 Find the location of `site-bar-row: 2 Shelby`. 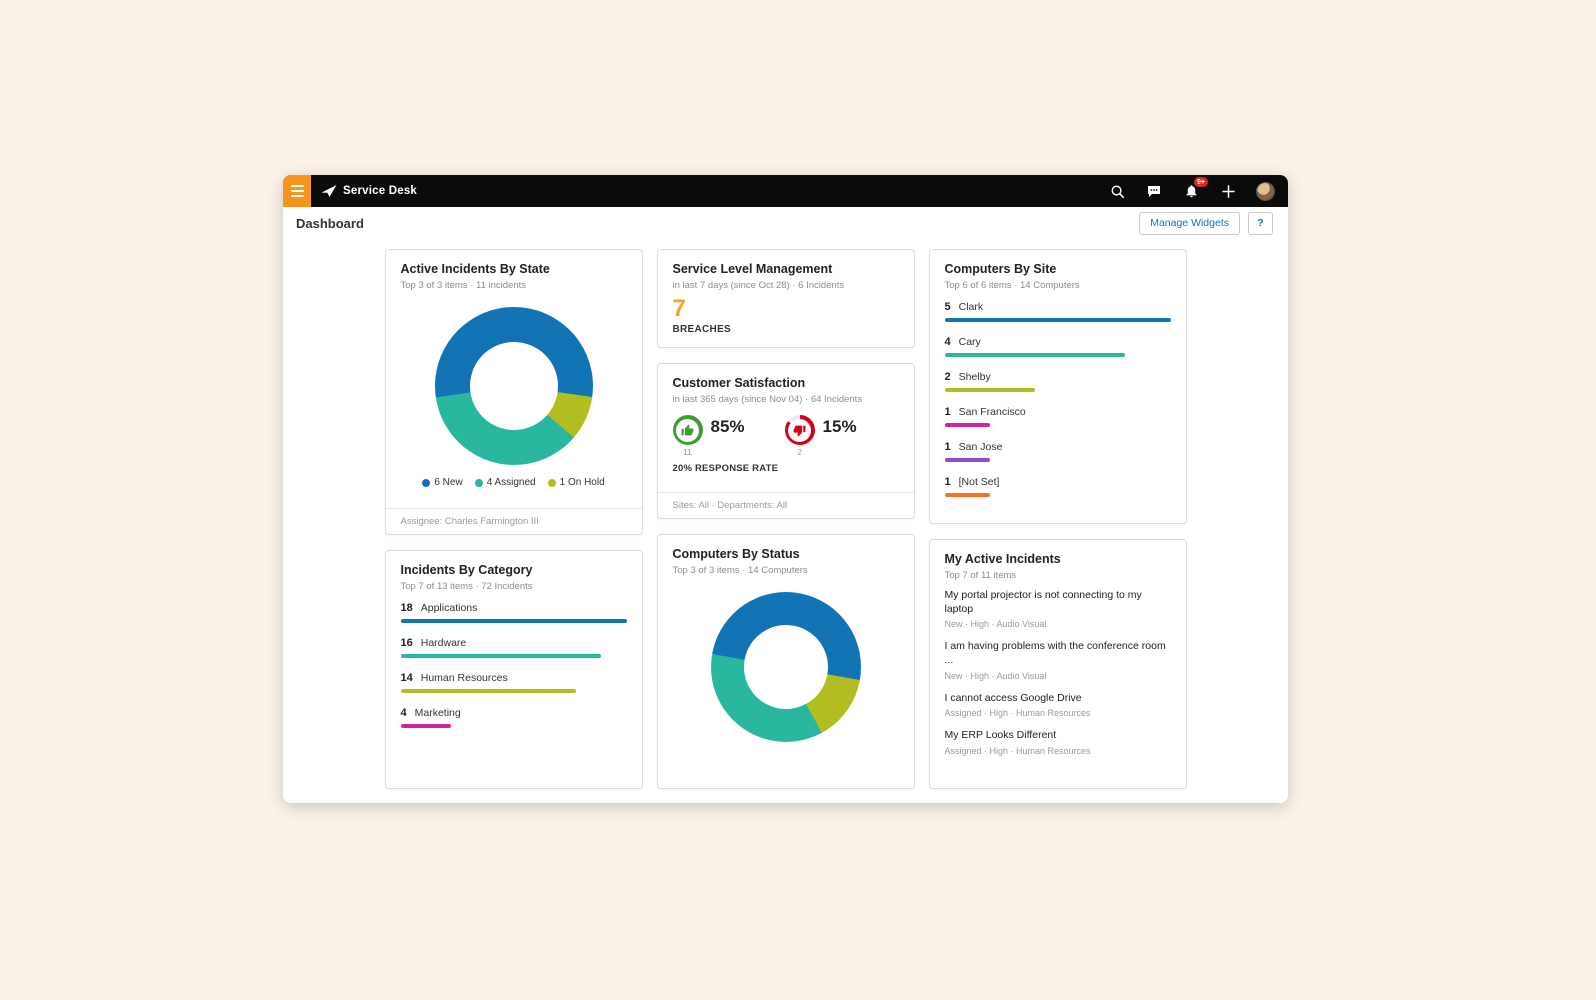

site-bar-row: 2 Shelby is located at coordinates (1057, 381).